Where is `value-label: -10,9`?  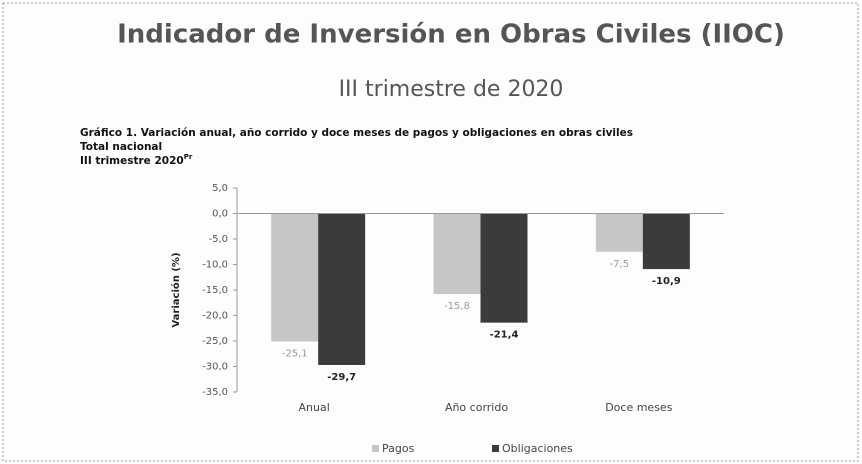
value-label: -10,9 is located at coordinates (666, 281).